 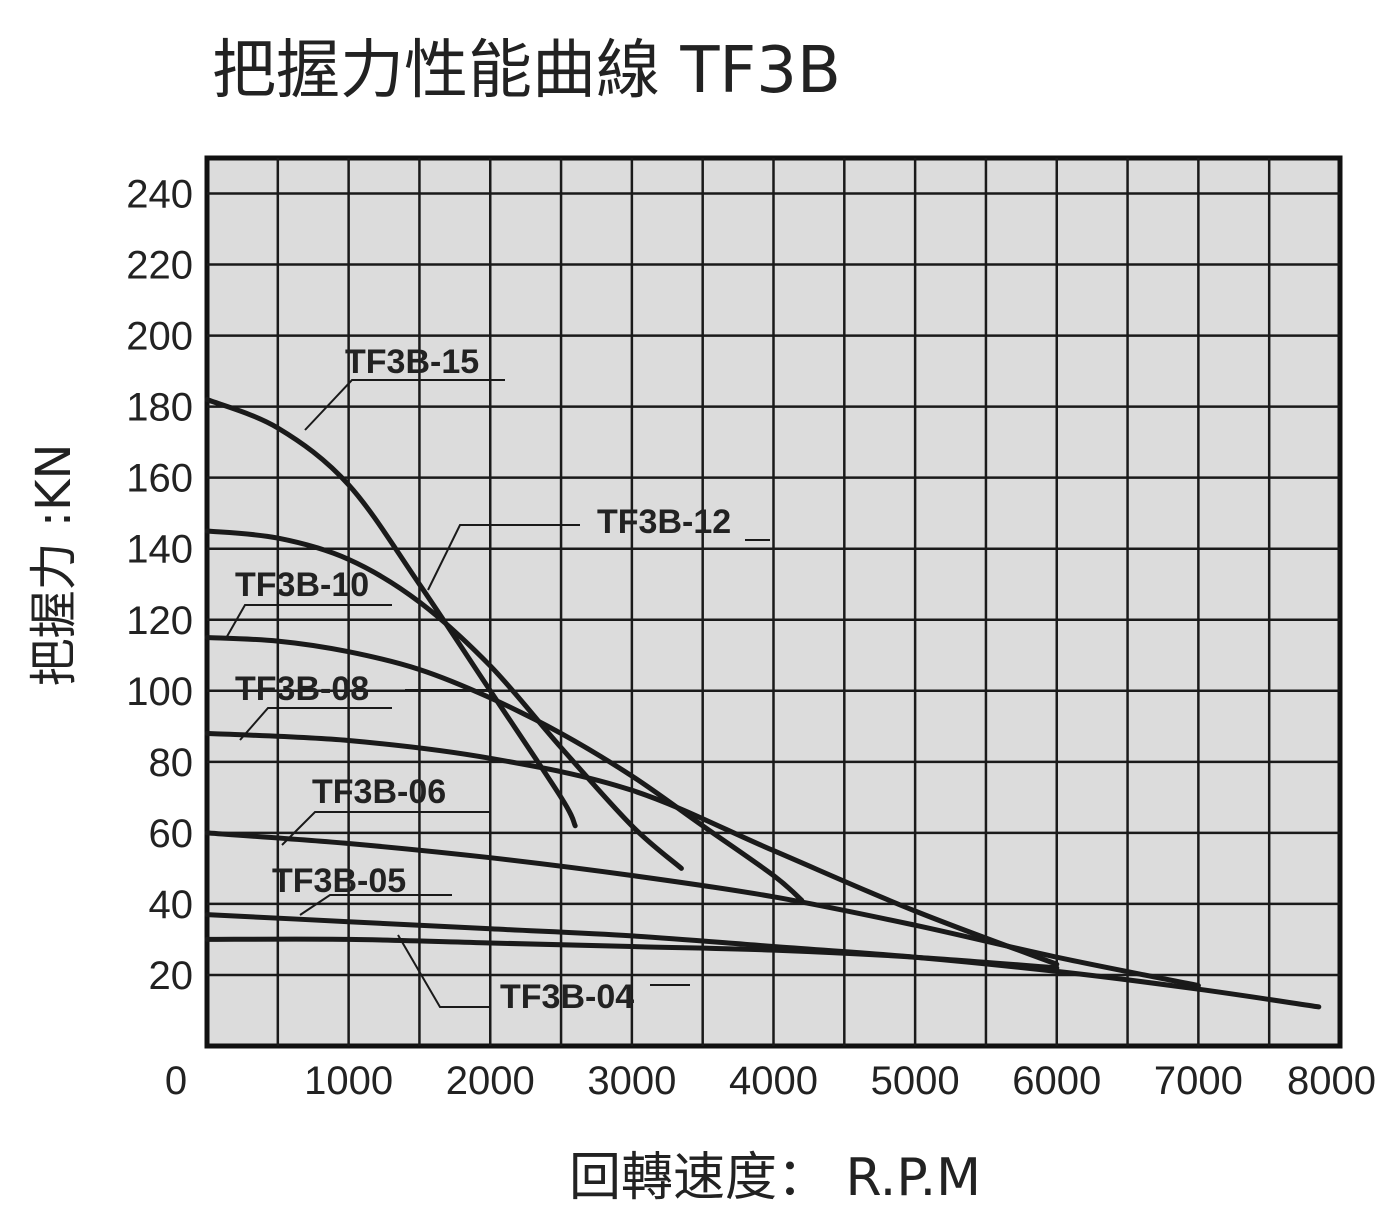 What do you see at coordinates (171, 763) in the screenshot?
I see `y-tick-label: 80` at bounding box center [171, 763].